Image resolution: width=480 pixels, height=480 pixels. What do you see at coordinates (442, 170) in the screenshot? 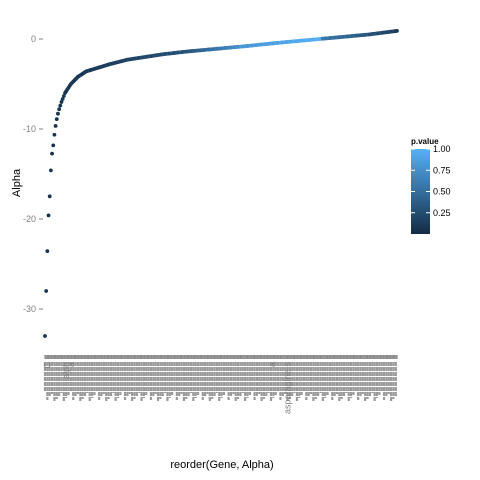
I see `legend-tick-label: 0.75` at bounding box center [442, 170].